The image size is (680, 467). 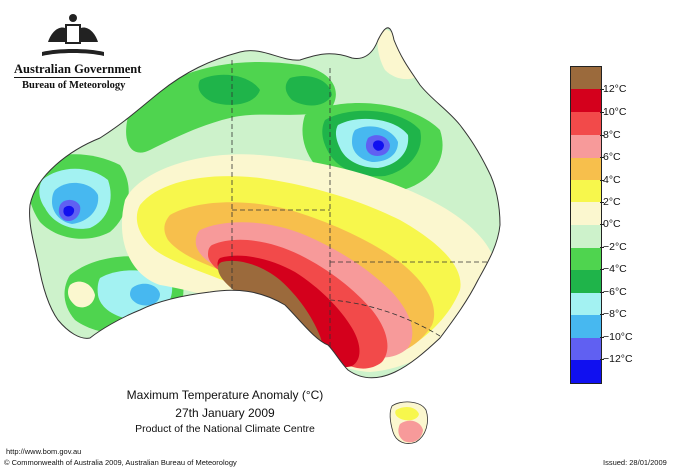 What do you see at coordinates (612, 157) in the screenshot?
I see `legend-label: 6°C` at bounding box center [612, 157].